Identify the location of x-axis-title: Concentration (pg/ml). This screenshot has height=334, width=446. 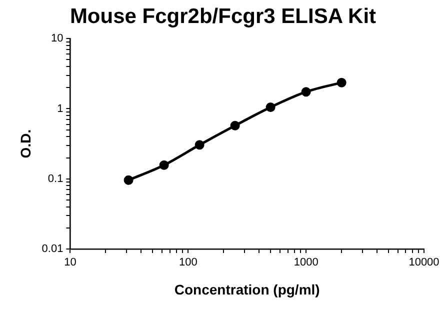
(247, 289).